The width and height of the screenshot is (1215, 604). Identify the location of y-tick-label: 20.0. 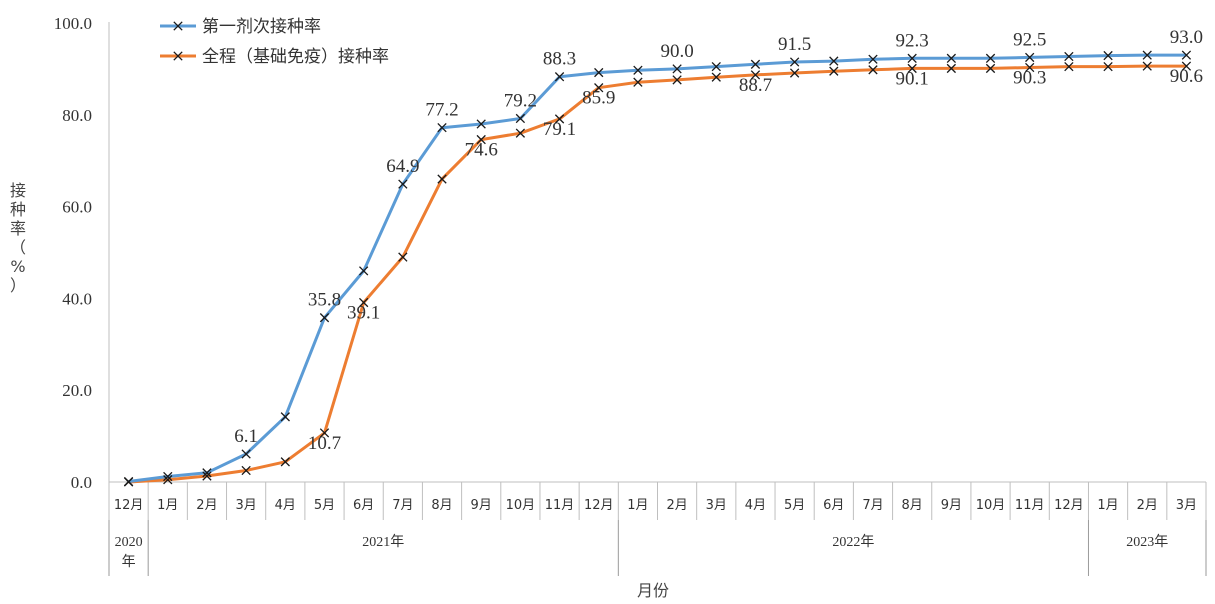
(77, 390).